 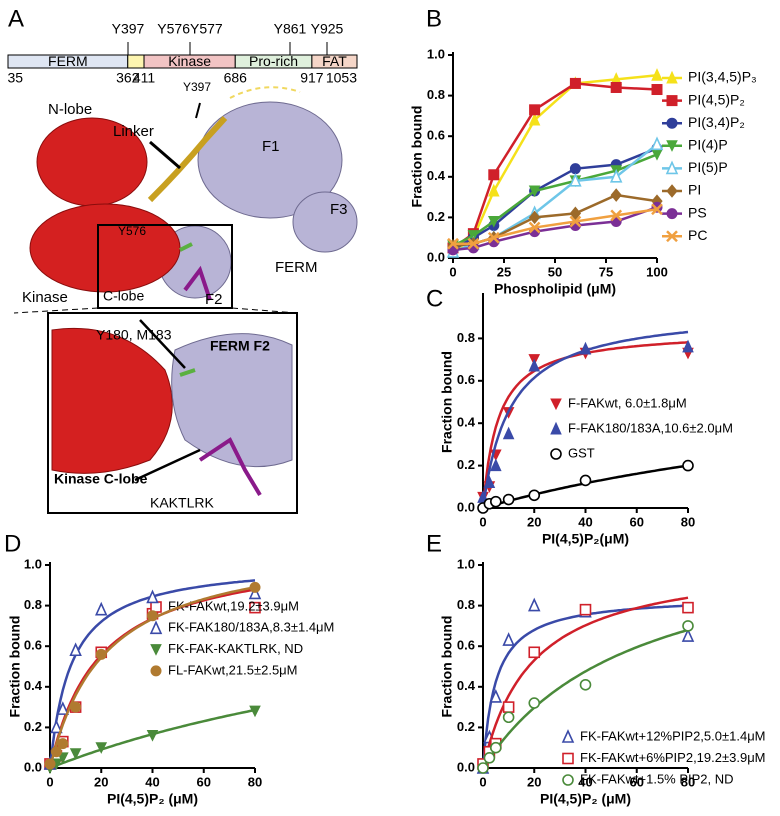 I want to click on site-label: Y576Y577, so click(x=190, y=29).